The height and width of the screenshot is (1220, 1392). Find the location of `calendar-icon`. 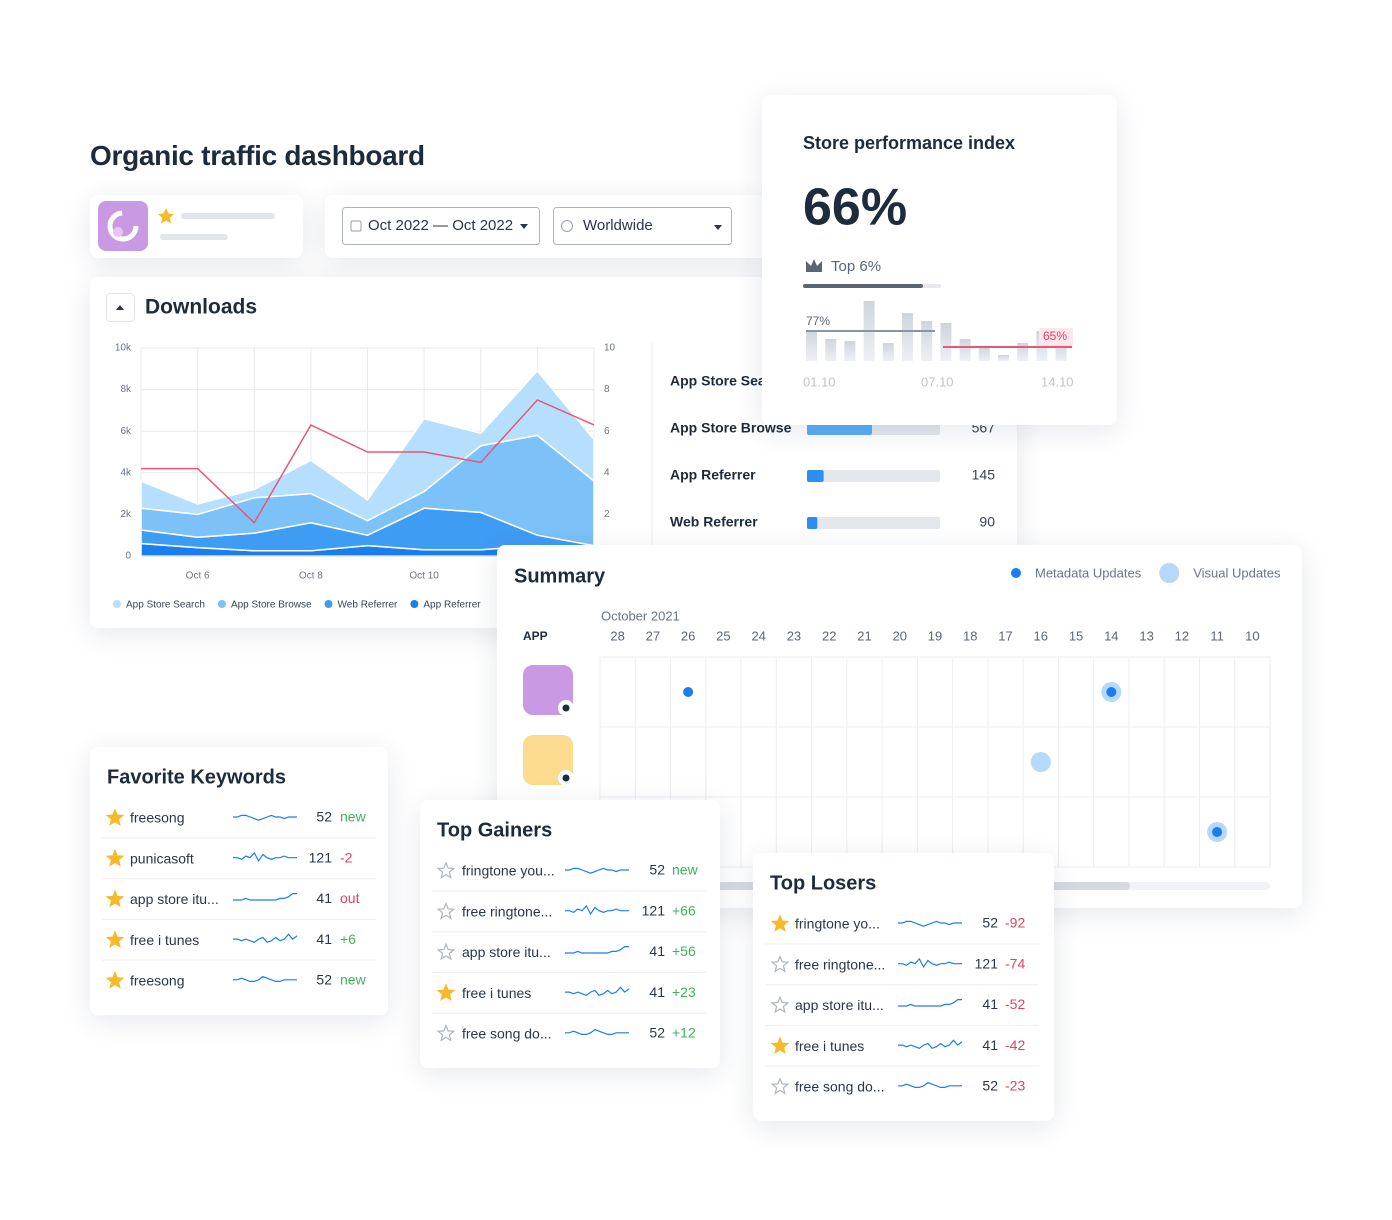

calendar-icon is located at coordinates (356, 226).